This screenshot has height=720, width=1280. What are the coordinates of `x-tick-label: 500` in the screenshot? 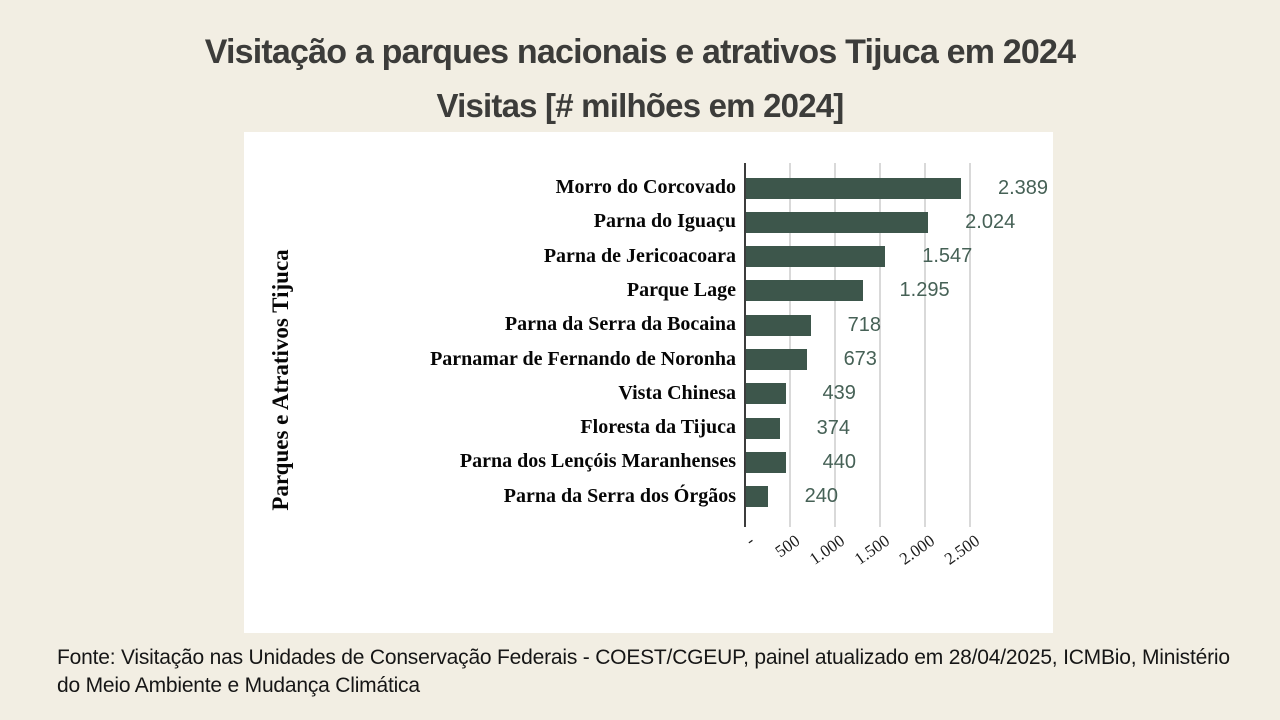 It's located at (787, 546).